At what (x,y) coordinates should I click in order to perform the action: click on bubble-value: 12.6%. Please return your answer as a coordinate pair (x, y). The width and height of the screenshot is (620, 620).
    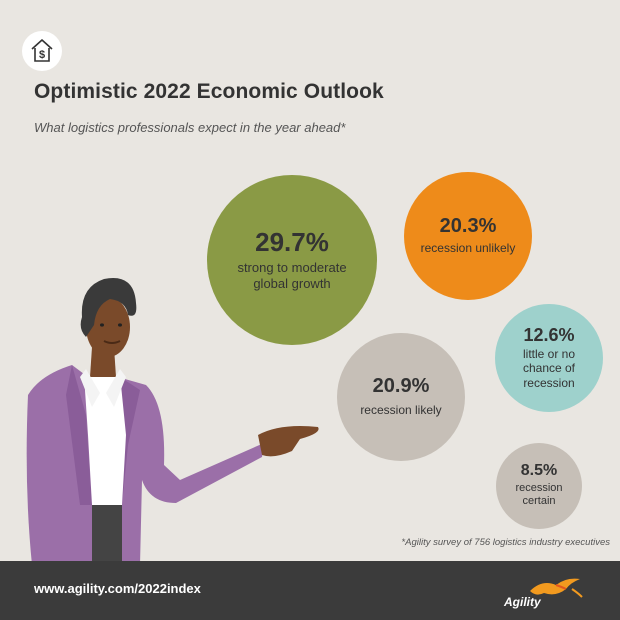
    Looking at the image, I should click on (549, 334).